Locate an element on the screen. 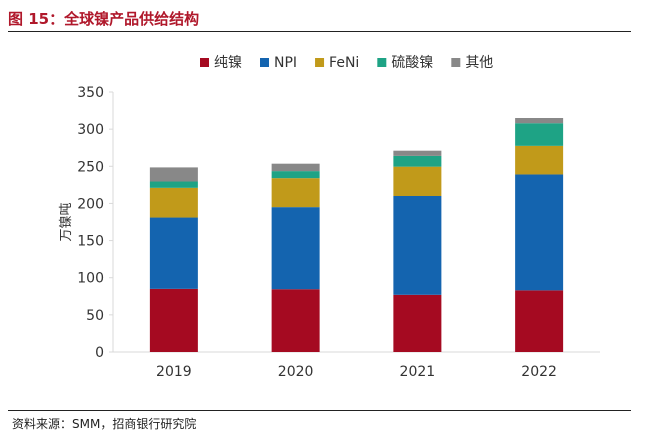  figure-title: 图 15：全球镍产品供给结构 is located at coordinates (104, 19).